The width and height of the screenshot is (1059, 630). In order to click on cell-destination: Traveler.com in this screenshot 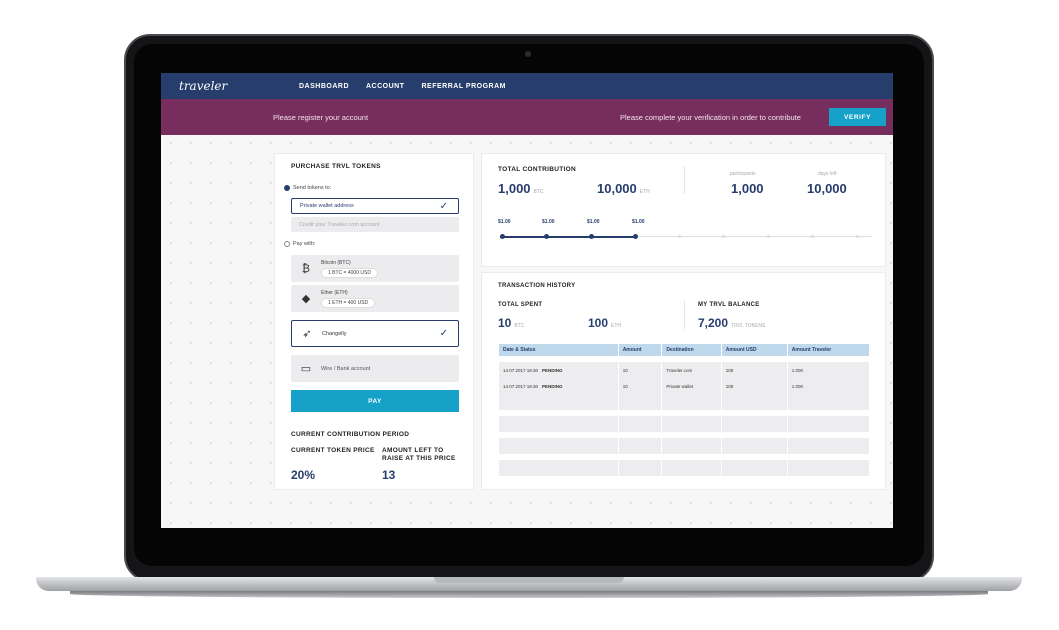, I will do `click(691, 370)`.